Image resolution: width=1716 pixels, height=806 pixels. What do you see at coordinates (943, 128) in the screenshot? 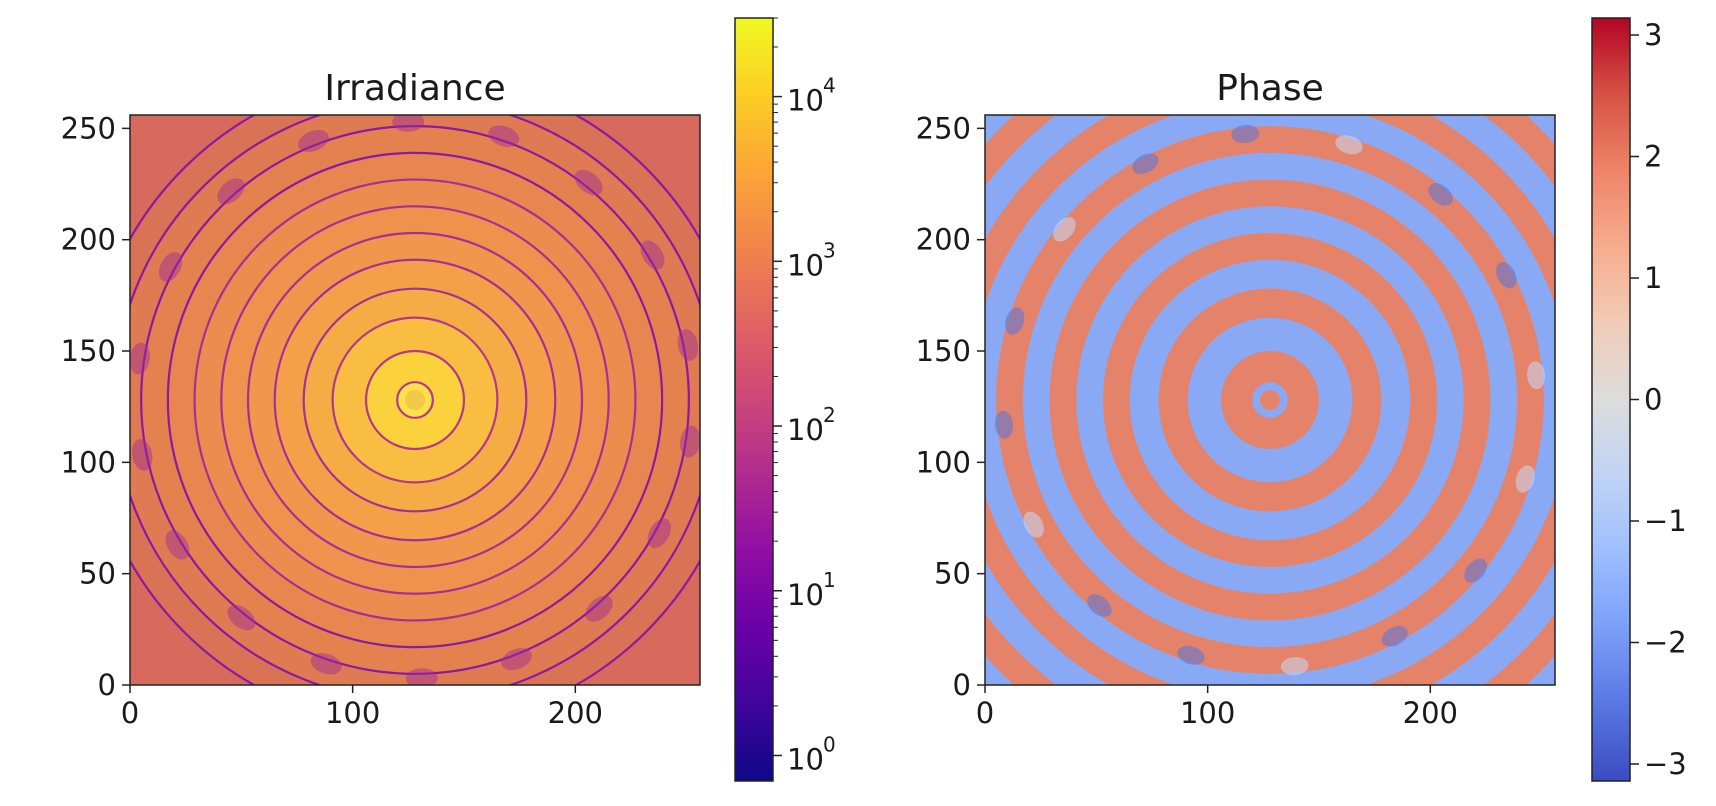
I see `phase-y-tick-label: 250` at bounding box center [943, 128].